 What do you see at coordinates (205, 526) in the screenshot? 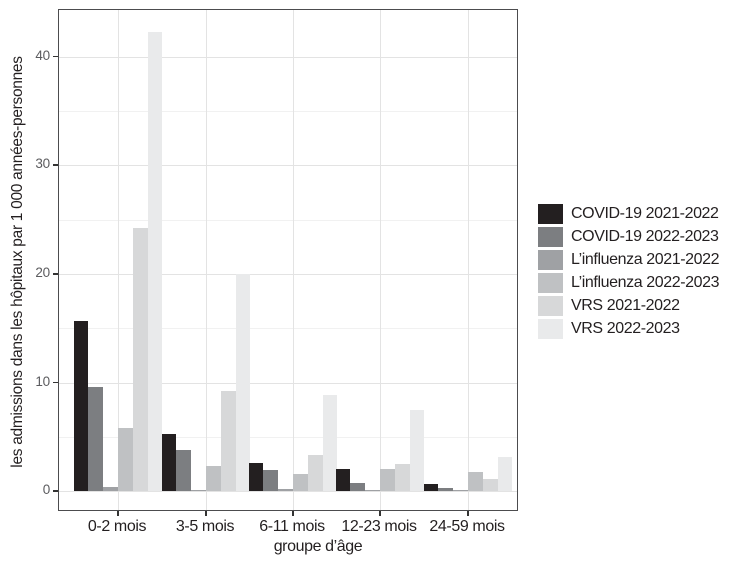
I see `x-tick-label: 3-5 mois` at bounding box center [205, 526].